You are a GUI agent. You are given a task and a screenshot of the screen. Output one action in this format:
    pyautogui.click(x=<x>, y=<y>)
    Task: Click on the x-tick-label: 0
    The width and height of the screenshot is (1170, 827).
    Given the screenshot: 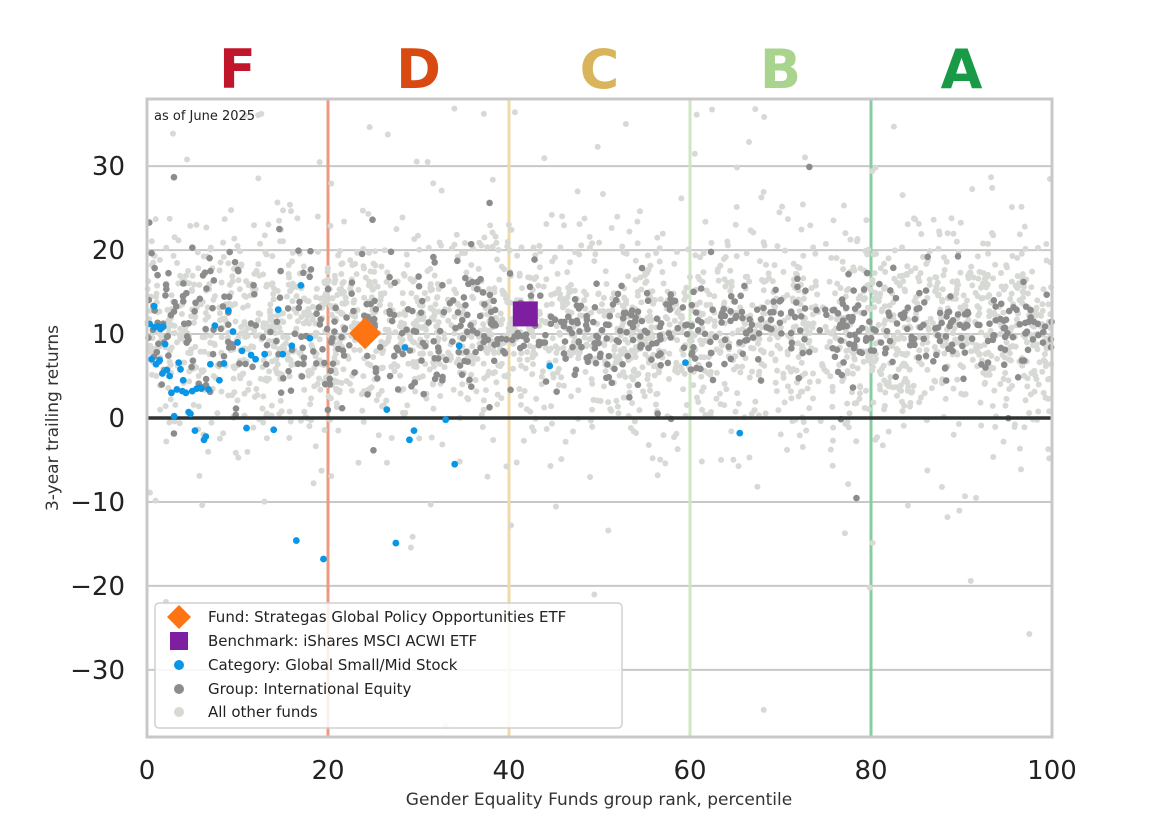 What is the action you would take?
    pyautogui.click(x=147, y=771)
    